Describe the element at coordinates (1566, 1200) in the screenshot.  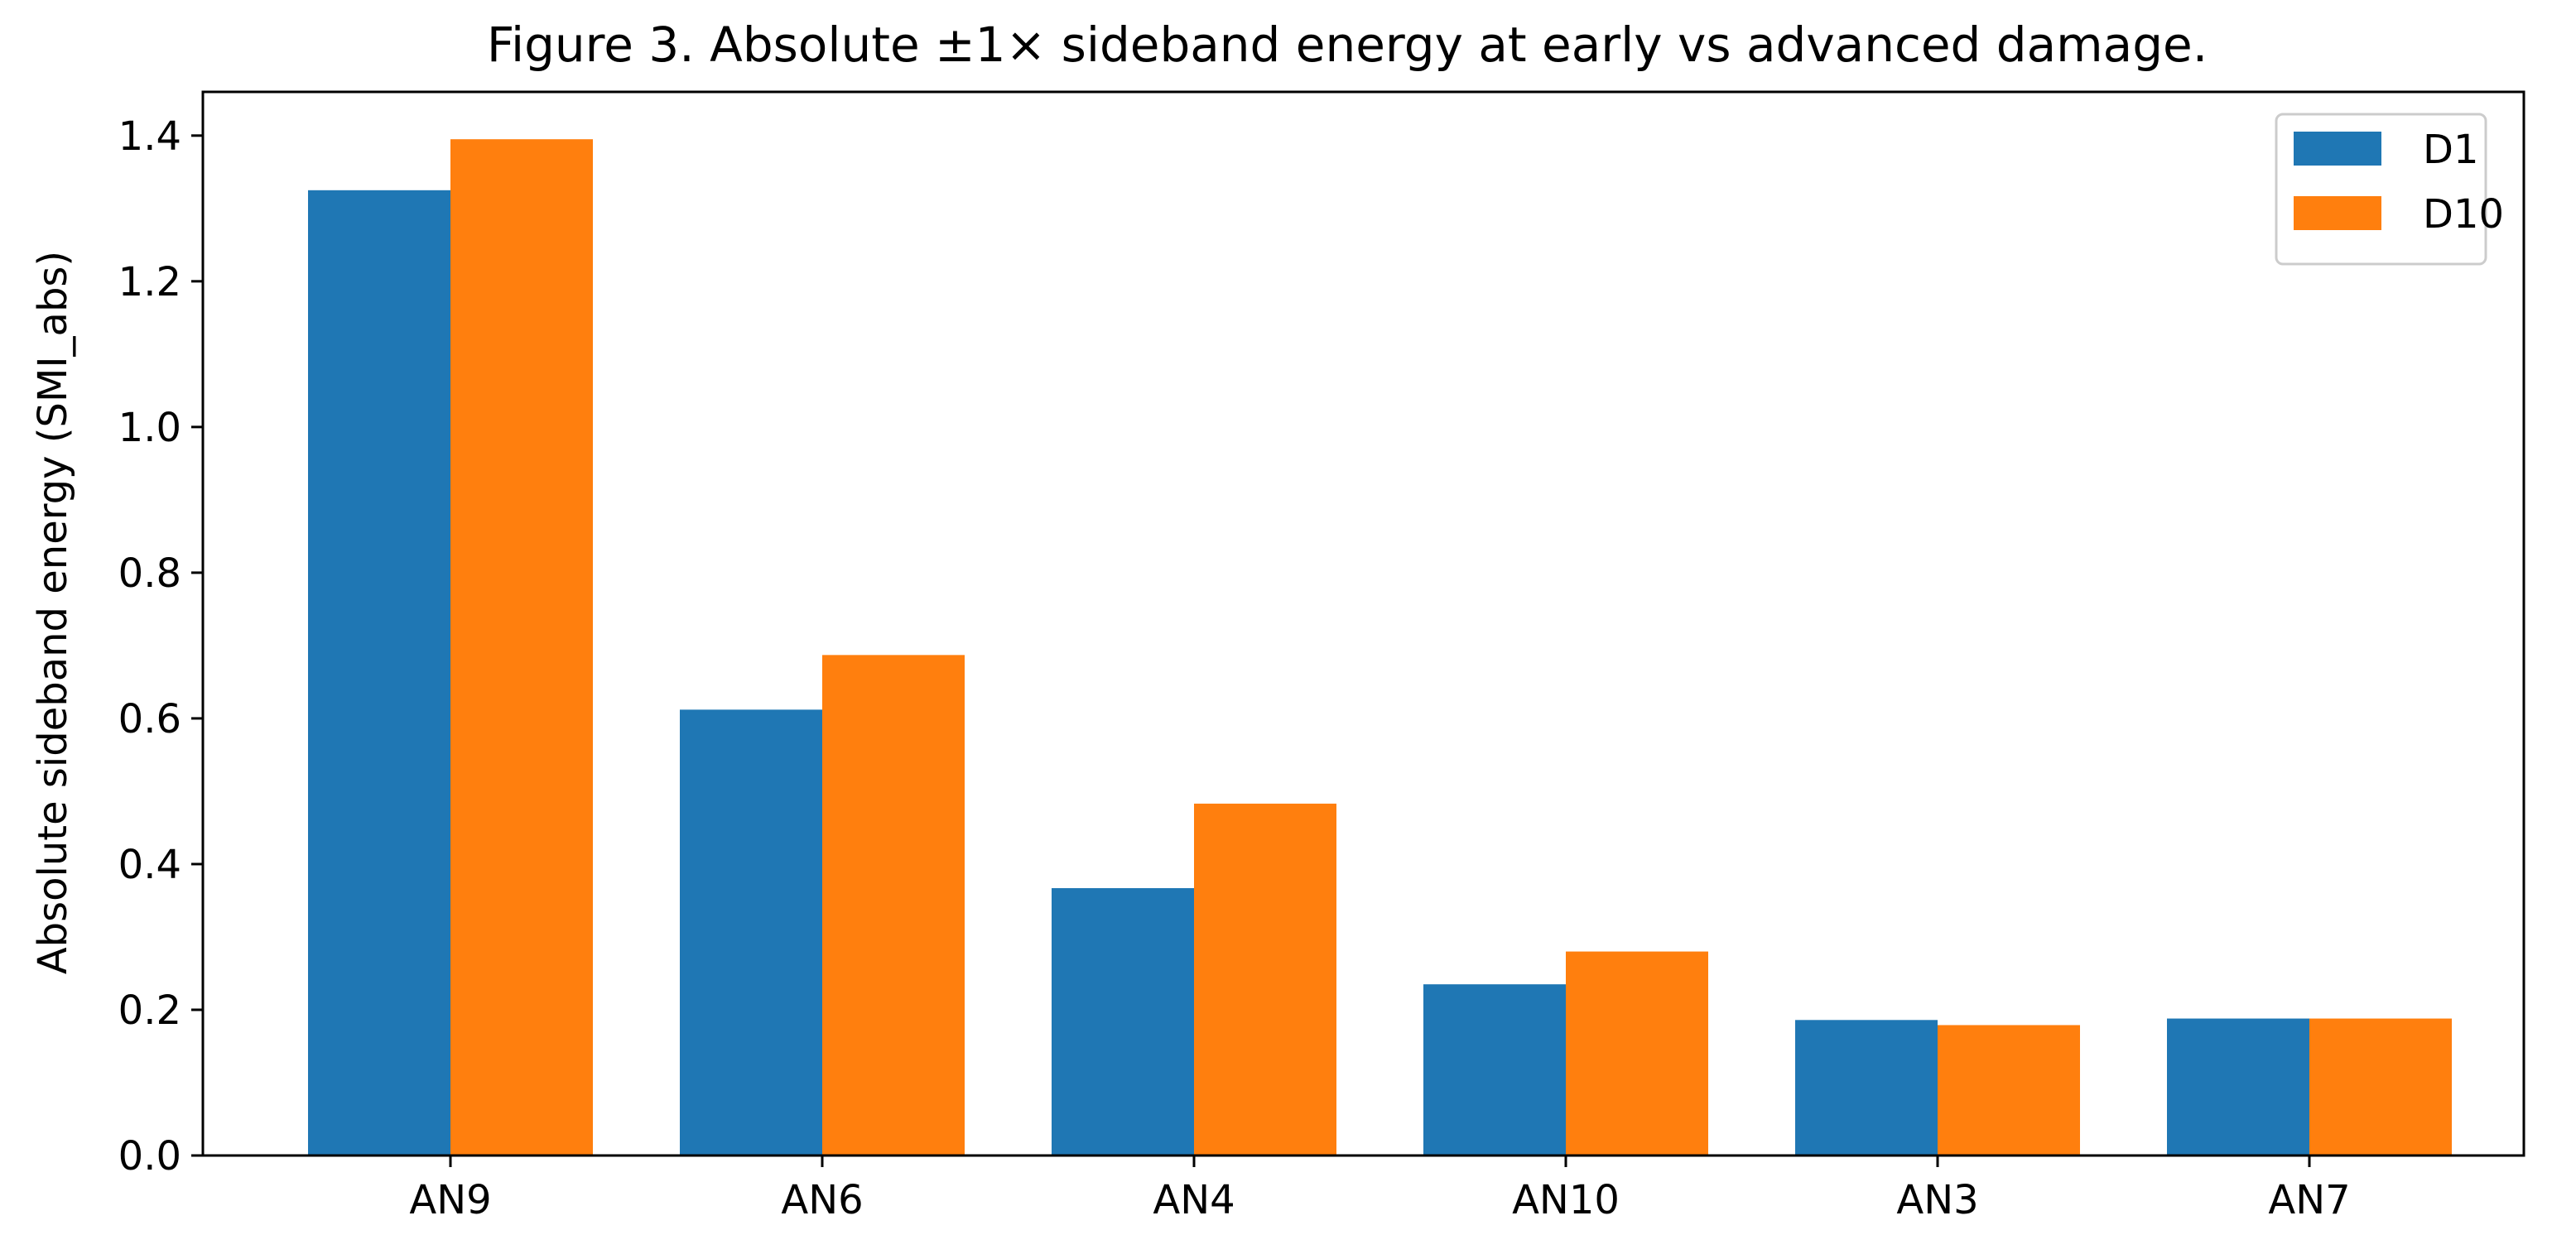
I see `x-tick-label: AN10` at that location.